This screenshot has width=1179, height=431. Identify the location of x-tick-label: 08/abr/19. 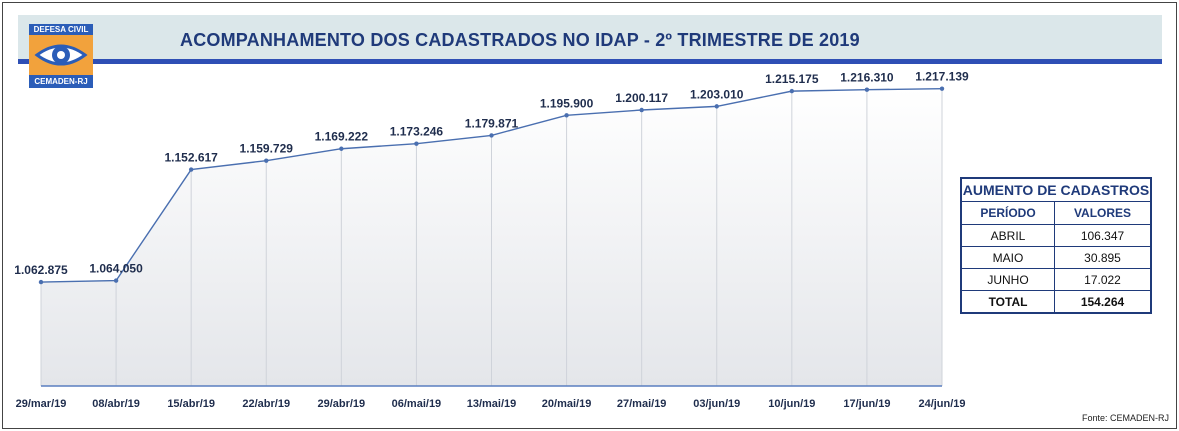
(116, 404).